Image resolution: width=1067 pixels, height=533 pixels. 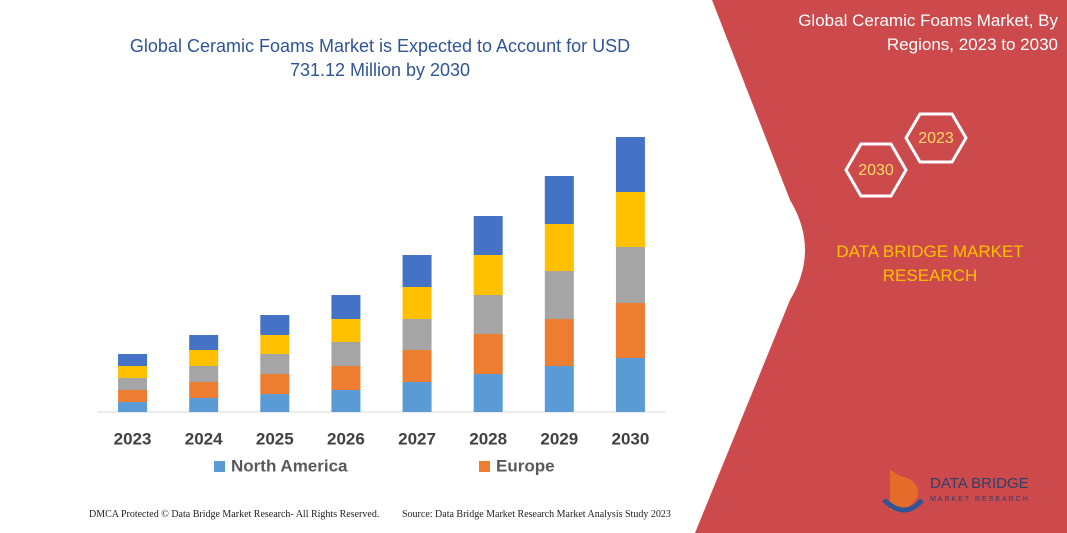 What do you see at coordinates (488, 438) in the screenshot?
I see `x-tick-label: 2028` at bounding box center [488, 438].